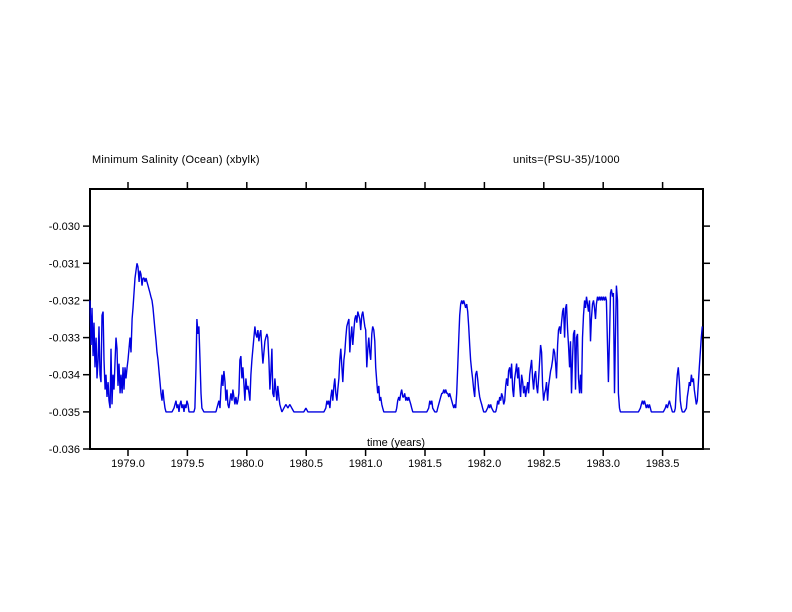  I want to click on x-axis-tick-label: 1980.5, so click(306, 464).